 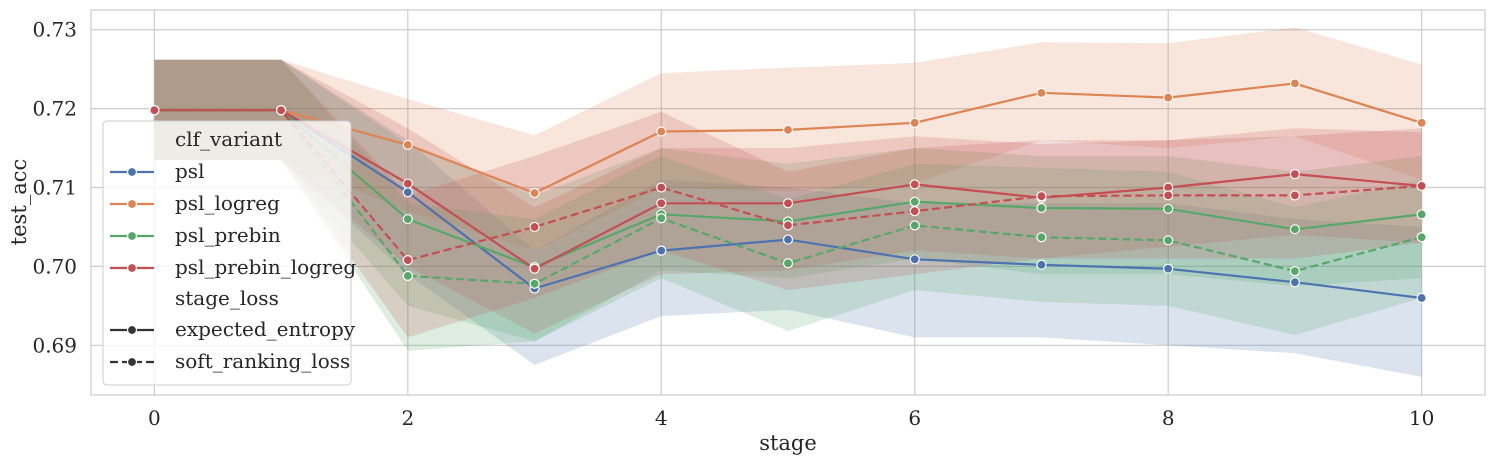 What do you see at coordinates (189, 171) in the screenshot?
I see `legend-label: psl` at bounding box center [189, 171].